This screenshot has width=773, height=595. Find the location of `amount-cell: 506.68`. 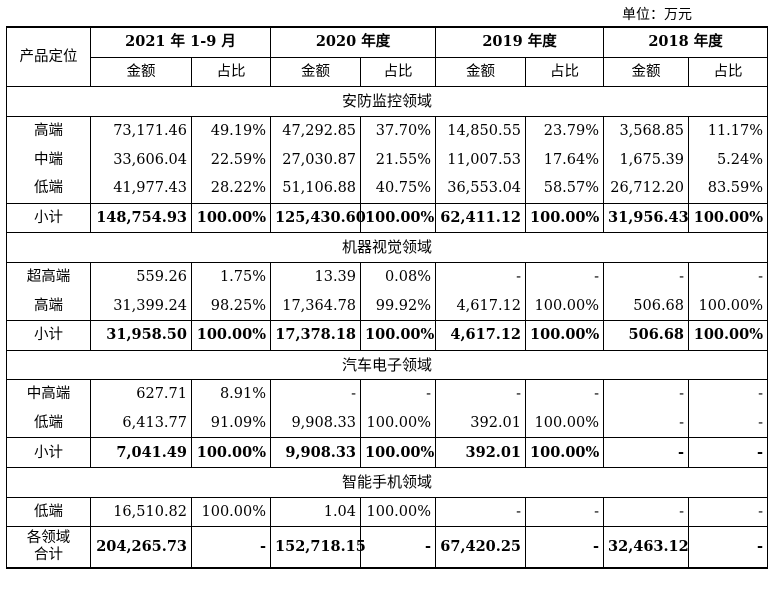

amount-cell: 506.68 is located at coordinates (646, 306).